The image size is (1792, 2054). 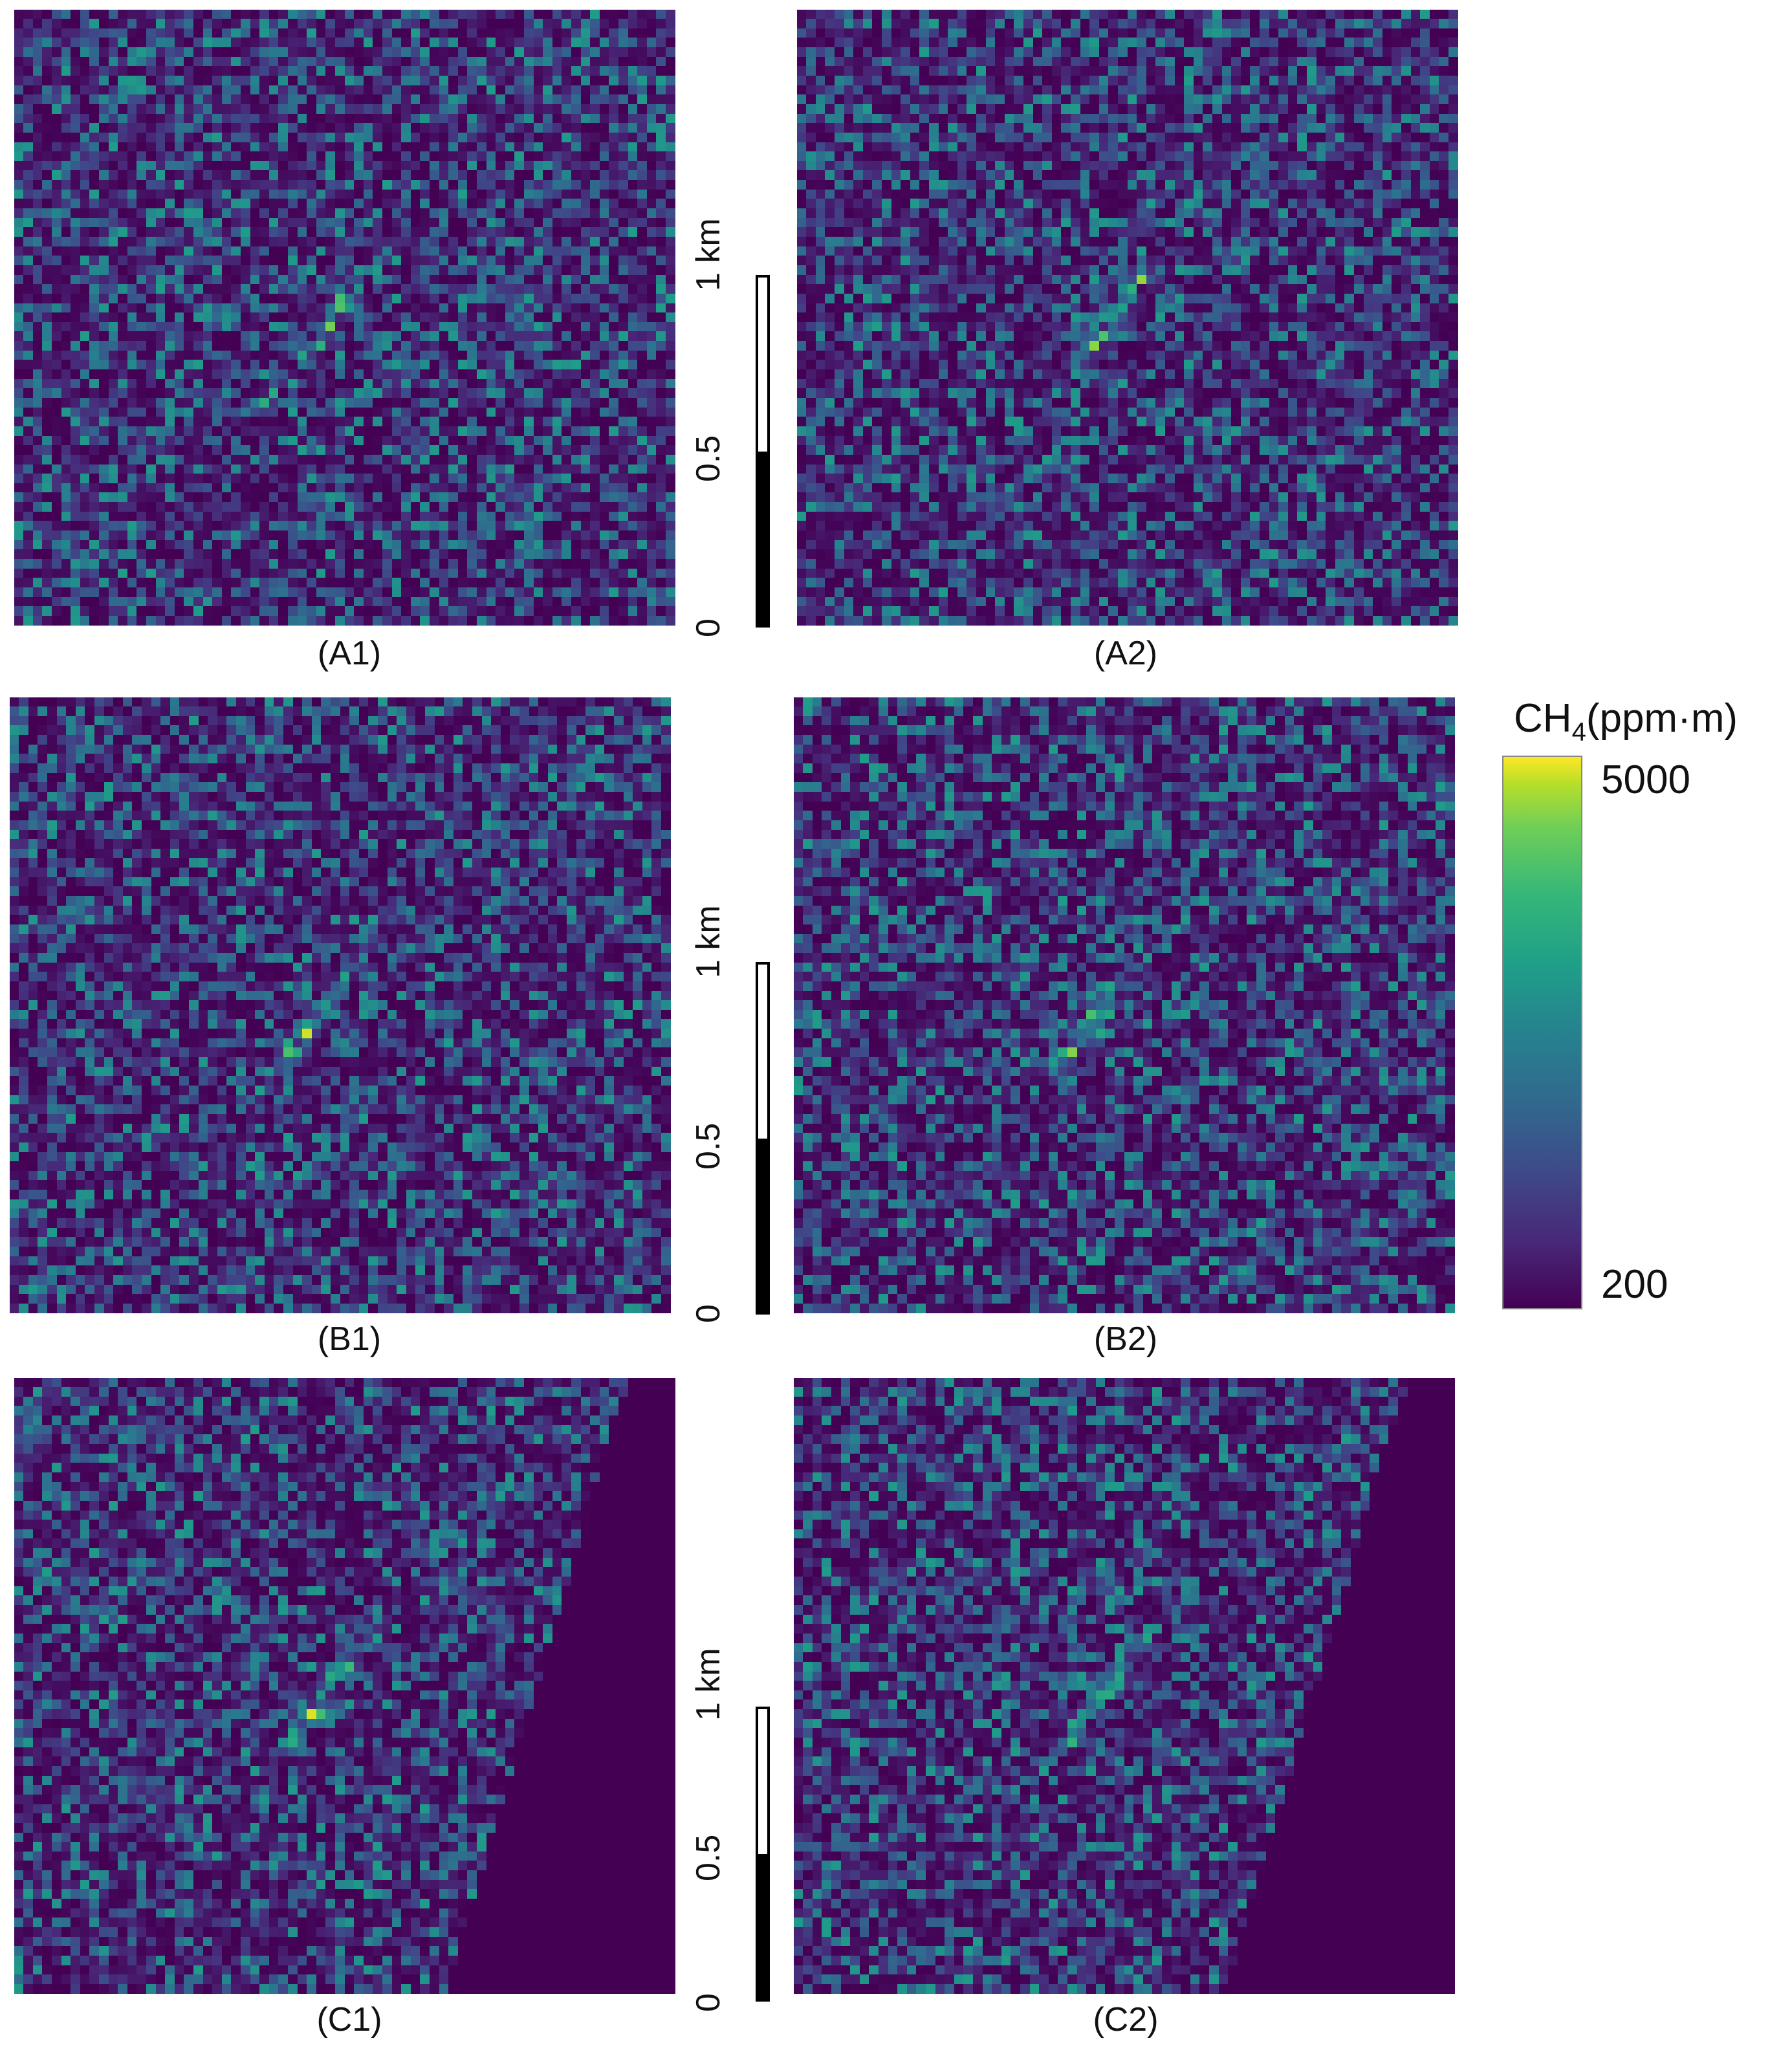 What do you see at coordinates (763, 1854) in the screenshot?
I see `scale-bar-c` at bounding box center [763, 1854].